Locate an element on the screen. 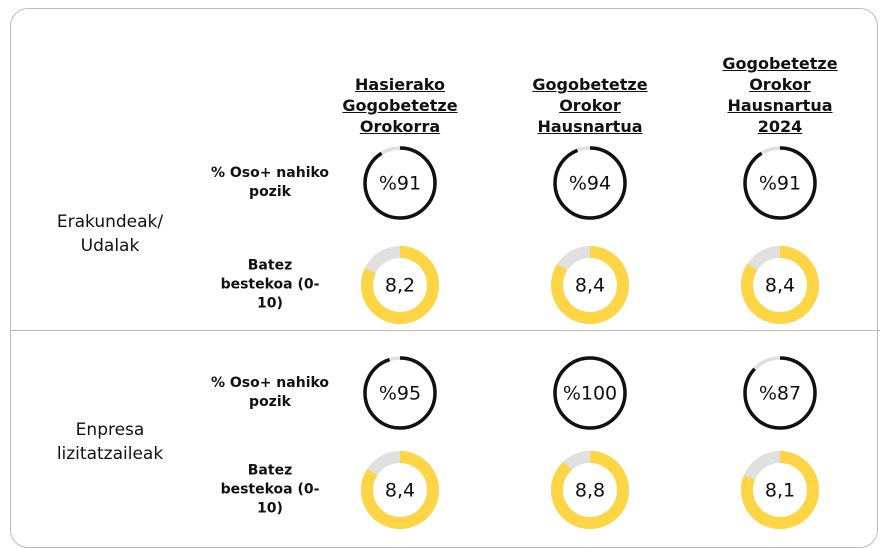 The image size is (890, 548). value-label: 8,1 is located at coordinates (780, 491).